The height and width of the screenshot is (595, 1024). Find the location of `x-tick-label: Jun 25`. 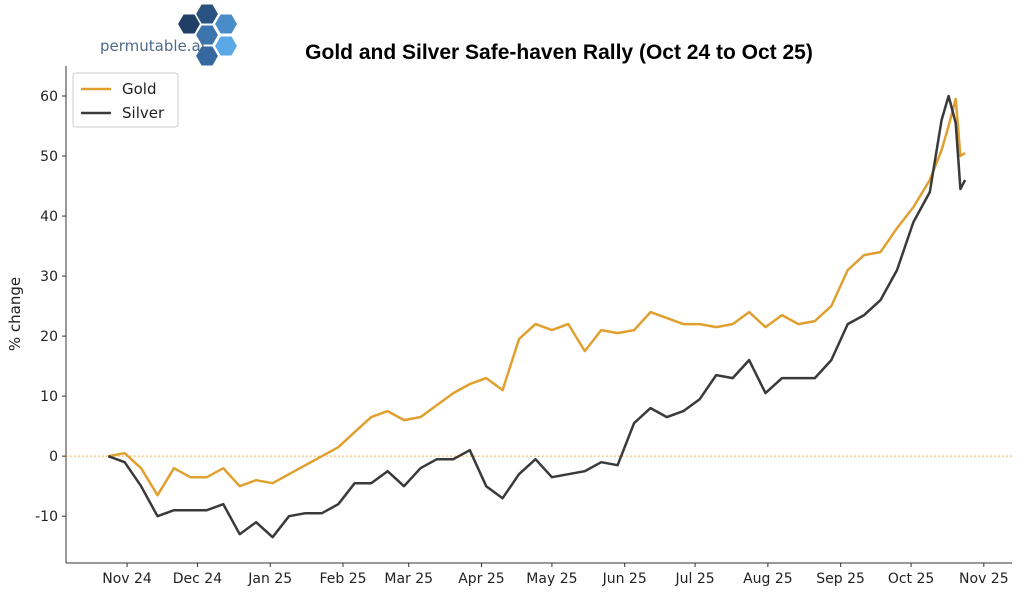

x-tick-label: Jun 25 is located at coordinates (624, 579).